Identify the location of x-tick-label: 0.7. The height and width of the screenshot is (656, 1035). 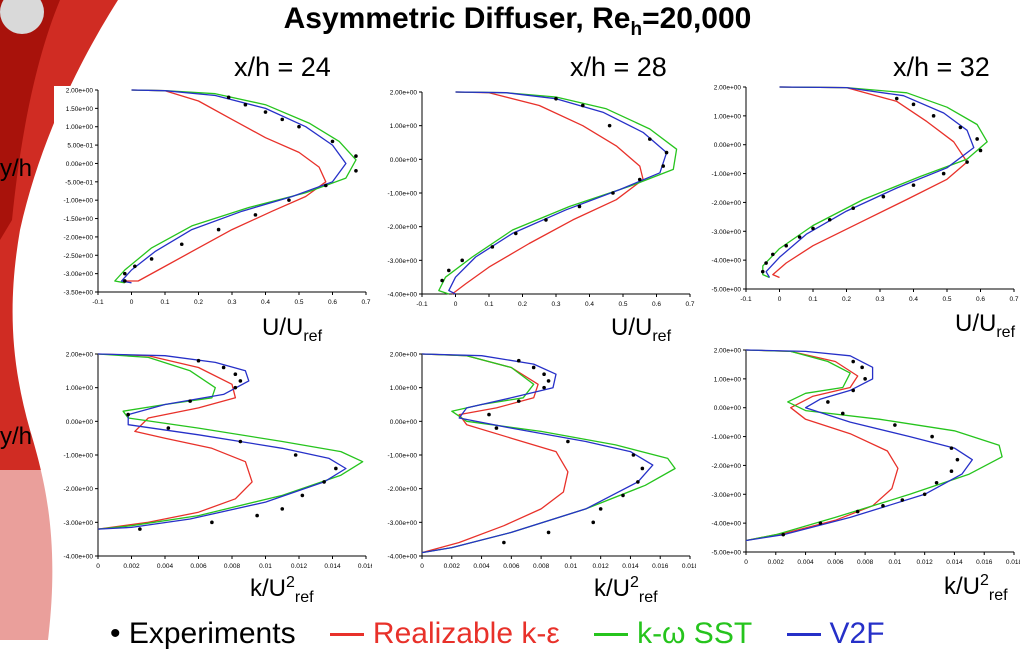
(1013, 299).